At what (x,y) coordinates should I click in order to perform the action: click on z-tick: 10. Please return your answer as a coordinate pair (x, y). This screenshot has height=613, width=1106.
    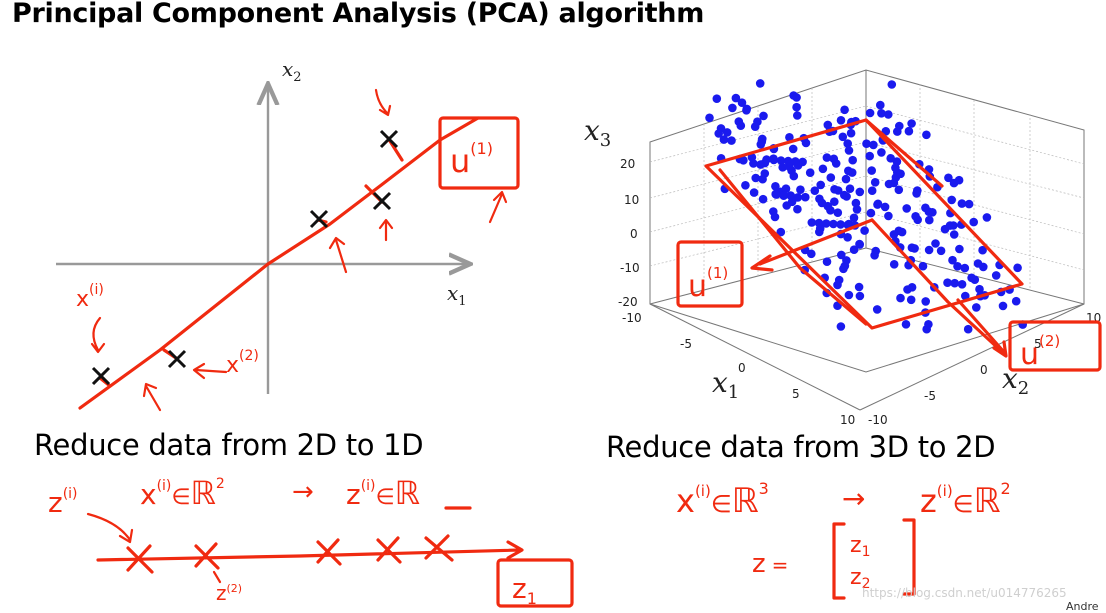
    Looking at the image, I should click on (631, 200).